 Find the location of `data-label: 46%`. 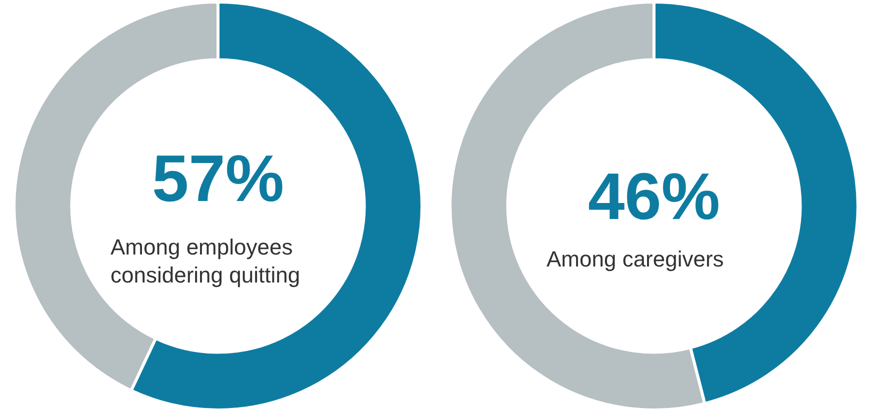

data-label: 46% is located at coordinates (654, 196).